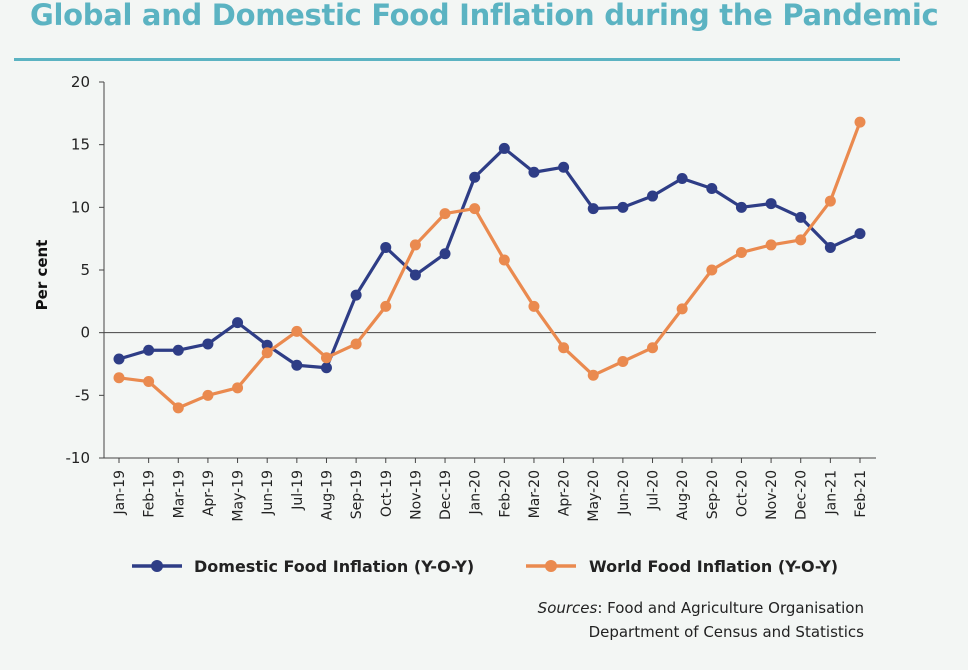  I want to click on x-tick-label: Dec-20, so click(802, 495).